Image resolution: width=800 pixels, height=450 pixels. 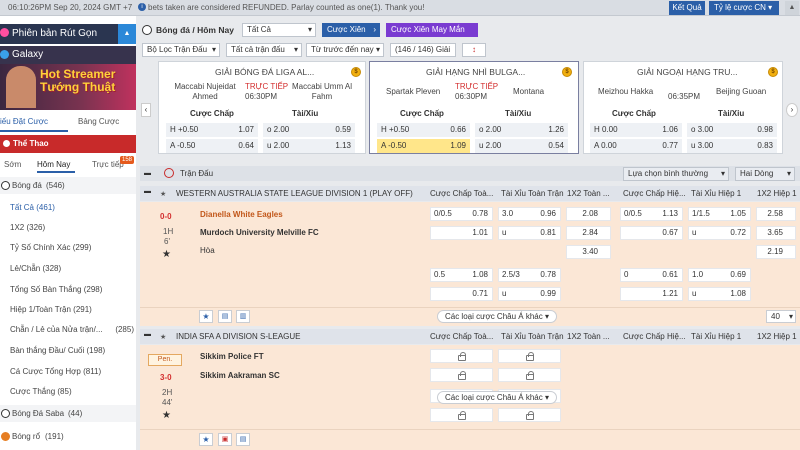 I want to click on odd-cell: 2.08, so click(x=588, y=214).